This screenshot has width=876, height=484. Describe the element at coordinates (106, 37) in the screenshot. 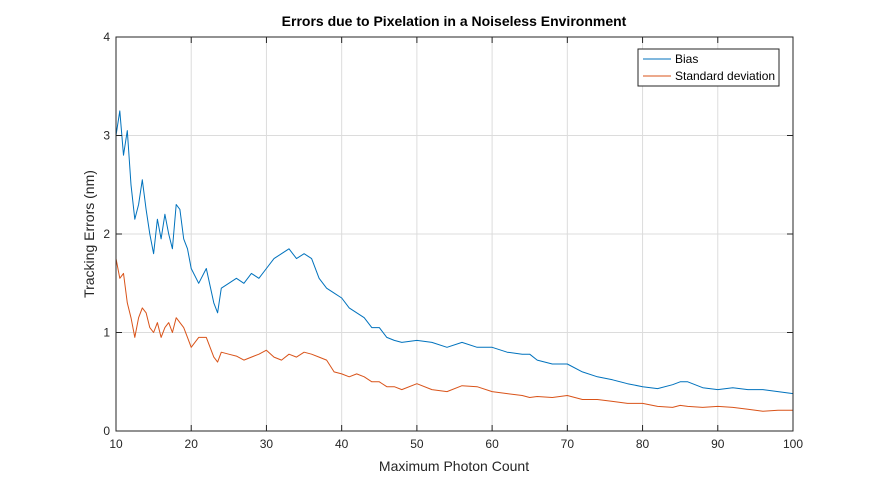

I see `y-tick-label: 4` at that location.